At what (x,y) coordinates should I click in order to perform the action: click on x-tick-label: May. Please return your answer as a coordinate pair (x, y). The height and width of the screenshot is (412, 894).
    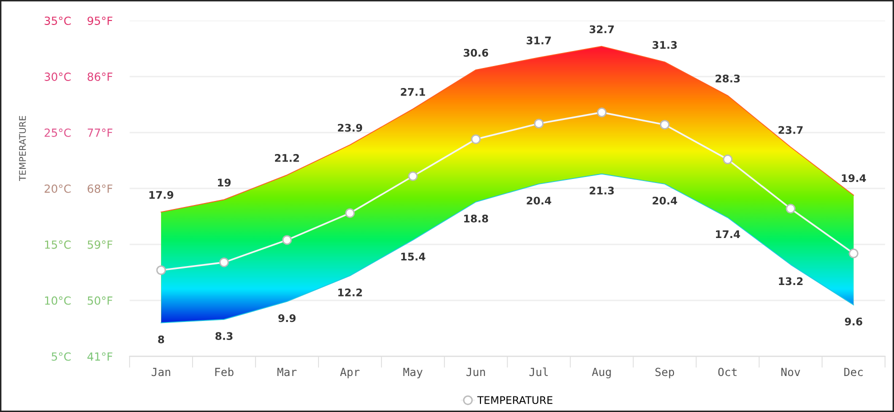
    Looking at the image, I should click on (413, 373).